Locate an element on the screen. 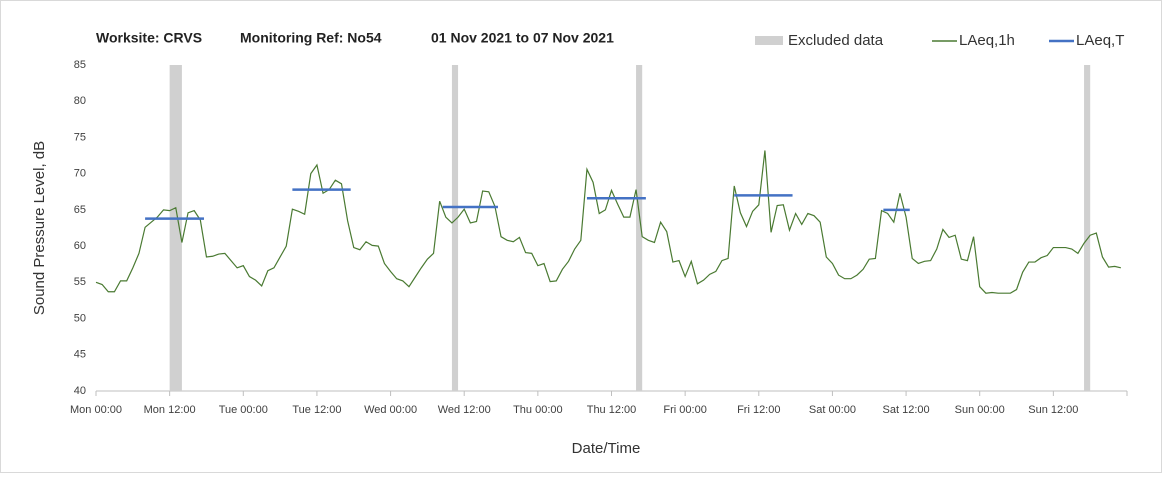 This screenshot has height=482, width=1175. y-tick-label: 75 is located at coordinates (80, 137).